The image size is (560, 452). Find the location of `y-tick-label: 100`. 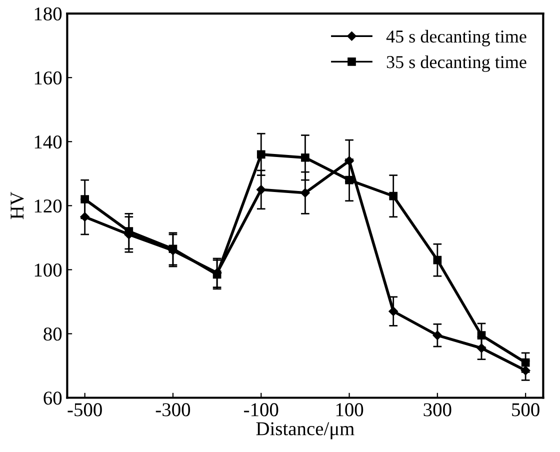

y-tick-label: 100 is located at coordinates (48, 270).